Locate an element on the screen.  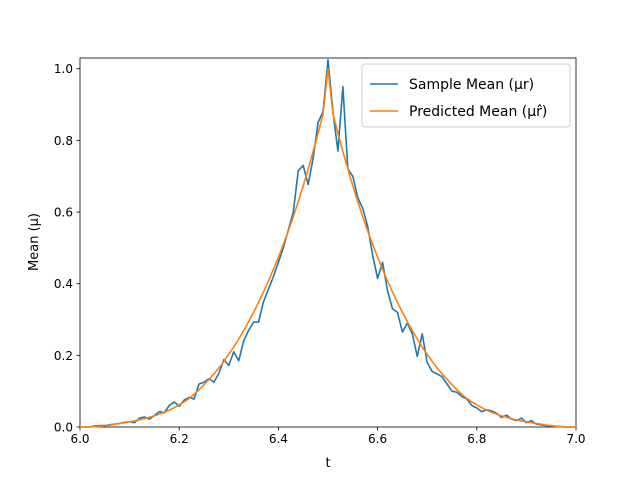
legend-box is located at coordinates (466, 95).